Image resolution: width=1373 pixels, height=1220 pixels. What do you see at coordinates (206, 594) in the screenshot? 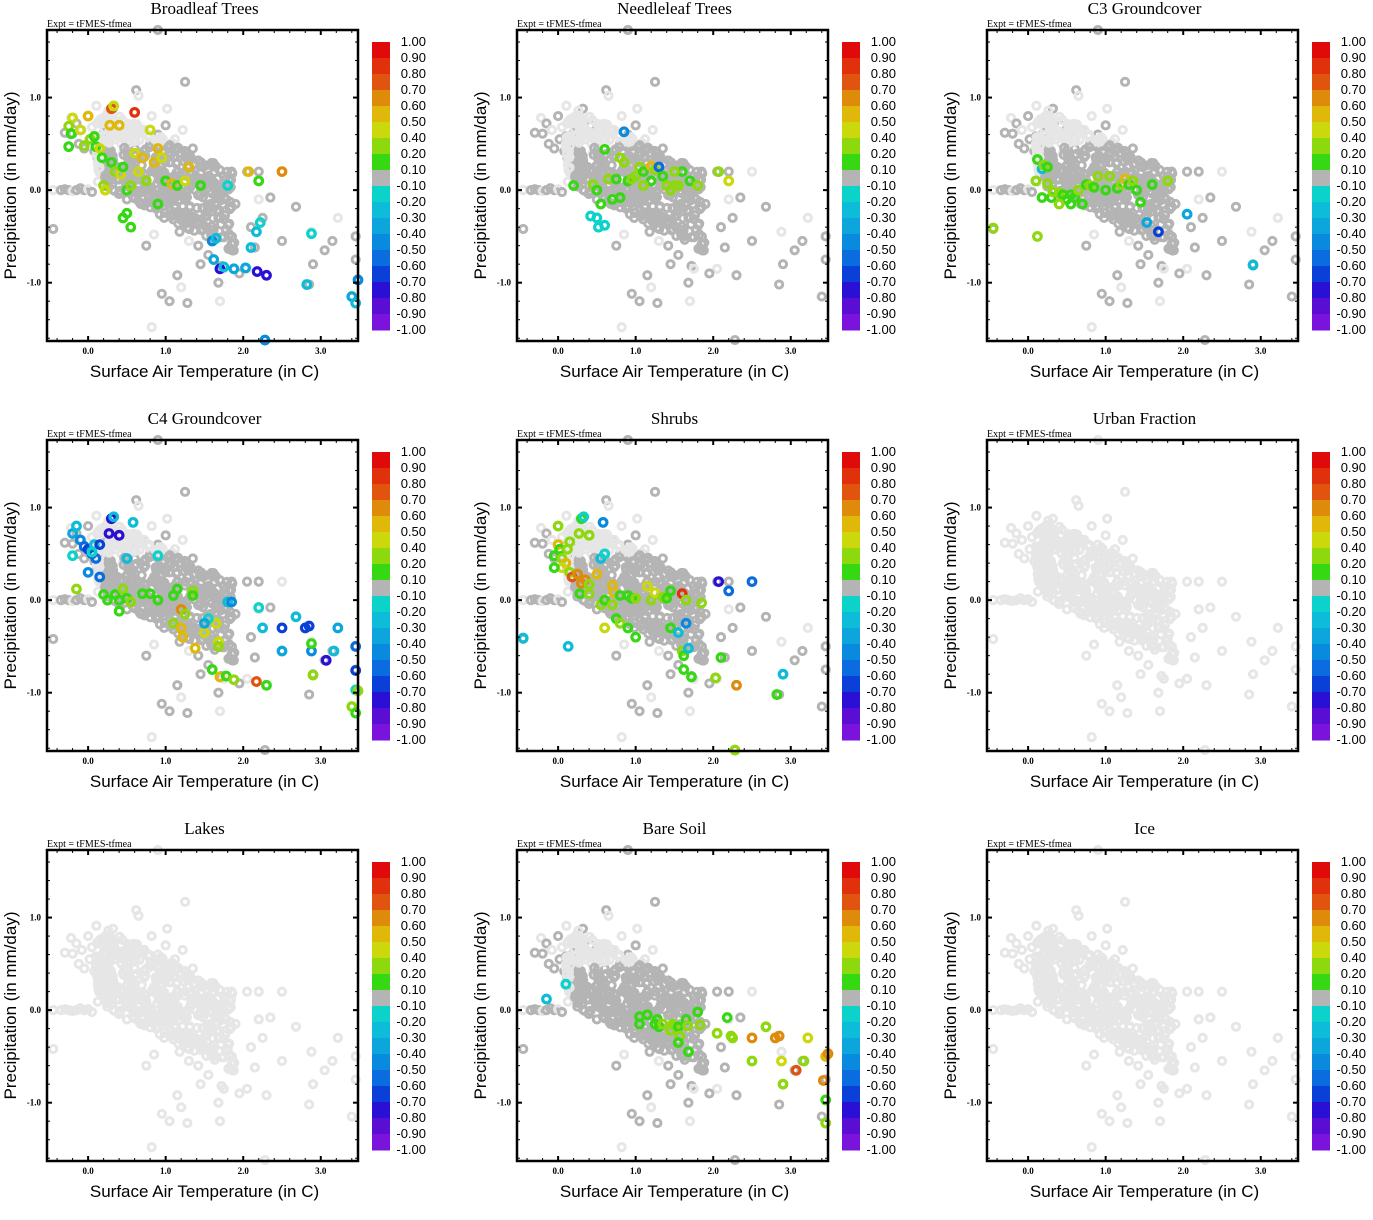
I see `points-layer` at bounding box center [206, 594].